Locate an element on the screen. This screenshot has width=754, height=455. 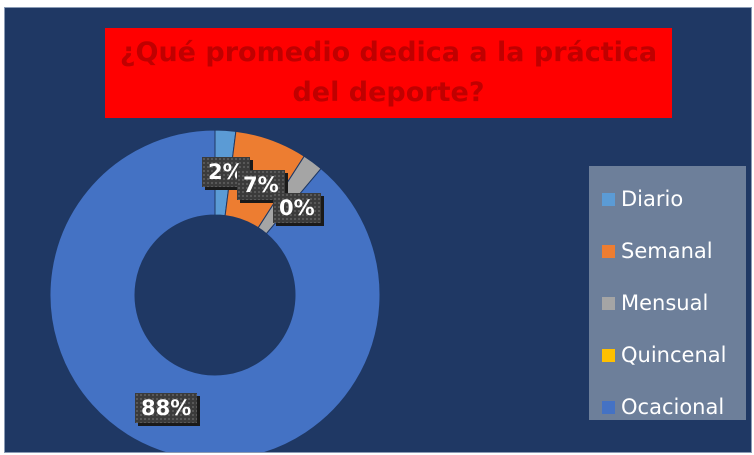
legend-label: Diario is located at coordinates (652, 199).